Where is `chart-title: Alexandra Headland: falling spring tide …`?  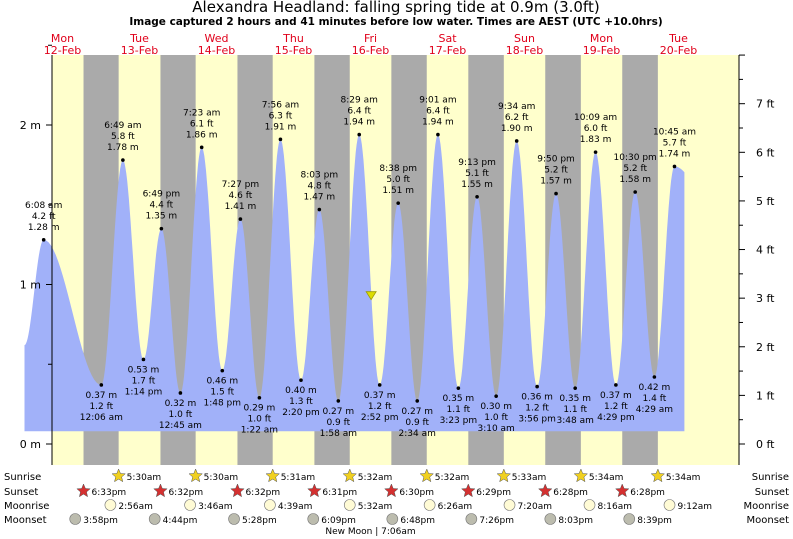
chart-title: Alexandra Headland: falling spring tide … is located at coordinates (395, 8).